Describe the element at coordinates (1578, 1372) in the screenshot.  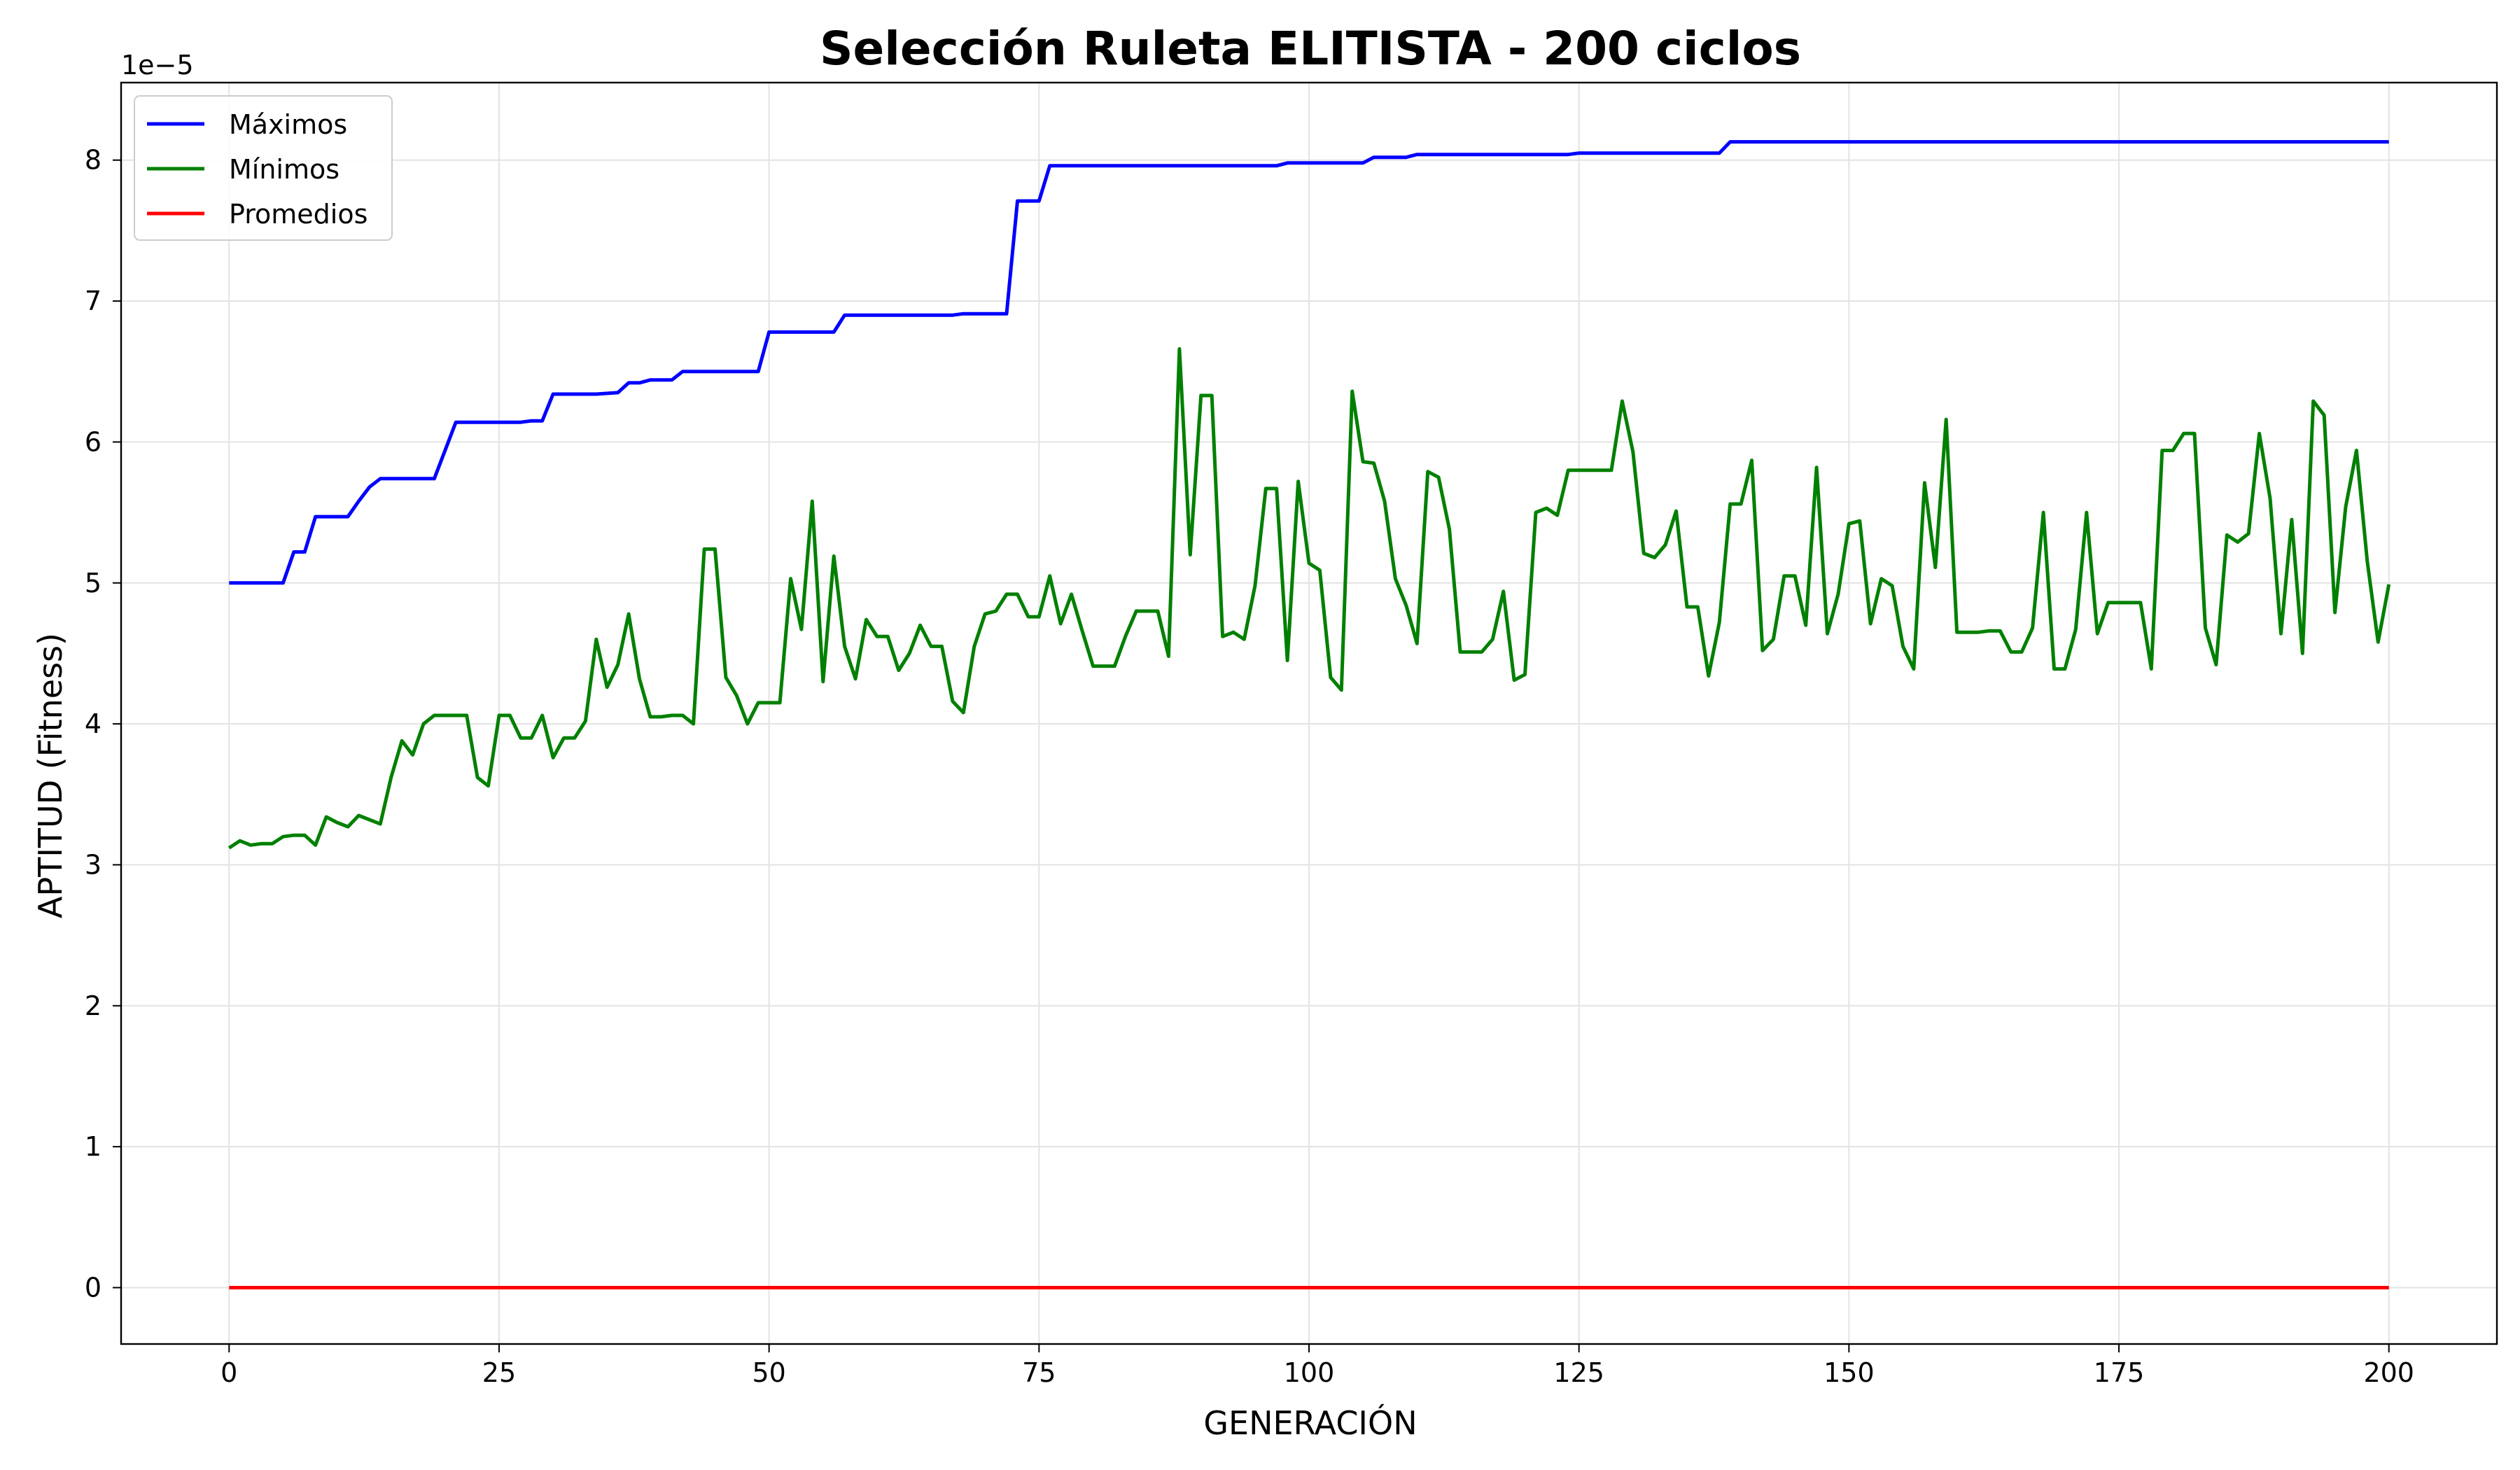
I see `x-tick-label: 125` at that location.